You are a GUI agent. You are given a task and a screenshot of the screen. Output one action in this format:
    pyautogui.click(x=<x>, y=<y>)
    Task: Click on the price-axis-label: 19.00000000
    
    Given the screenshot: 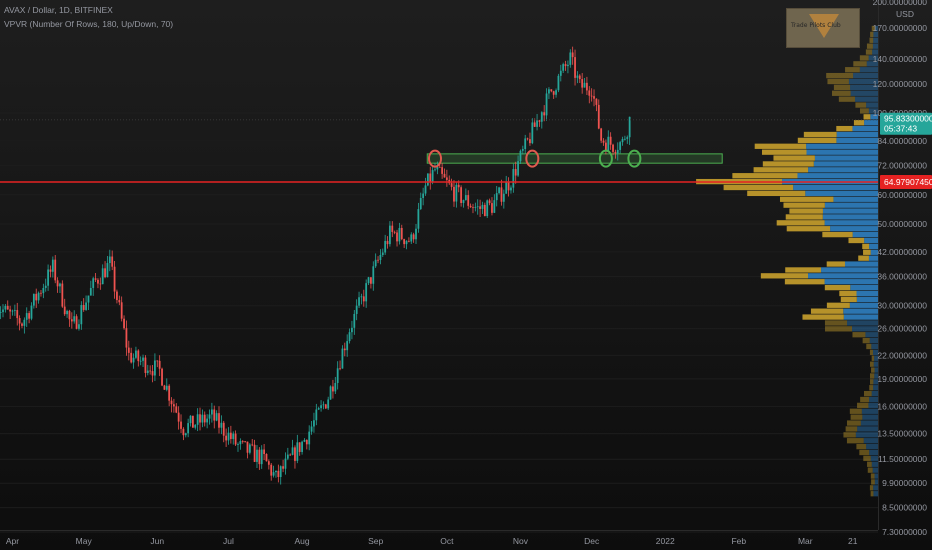 What is the action you would take?
    pyautogui.click(x=902, y=379)
    